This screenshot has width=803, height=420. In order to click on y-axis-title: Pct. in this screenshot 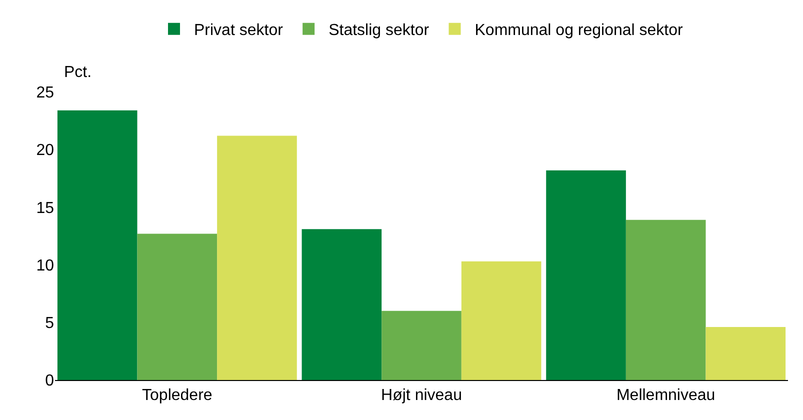, I will do `click(78, 72)`.